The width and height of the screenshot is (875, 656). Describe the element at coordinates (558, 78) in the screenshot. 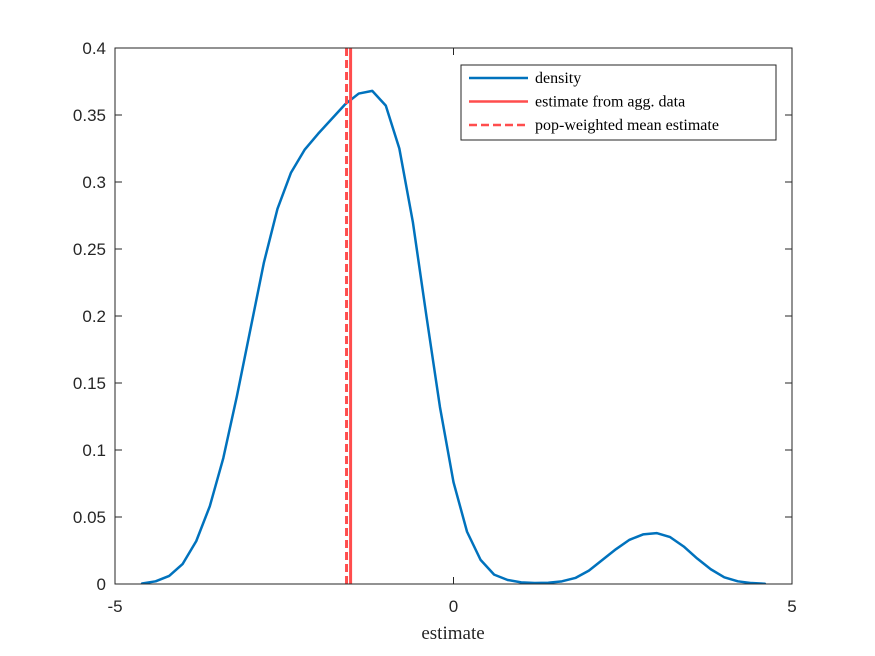

I see `legend-entry: density` at that location.